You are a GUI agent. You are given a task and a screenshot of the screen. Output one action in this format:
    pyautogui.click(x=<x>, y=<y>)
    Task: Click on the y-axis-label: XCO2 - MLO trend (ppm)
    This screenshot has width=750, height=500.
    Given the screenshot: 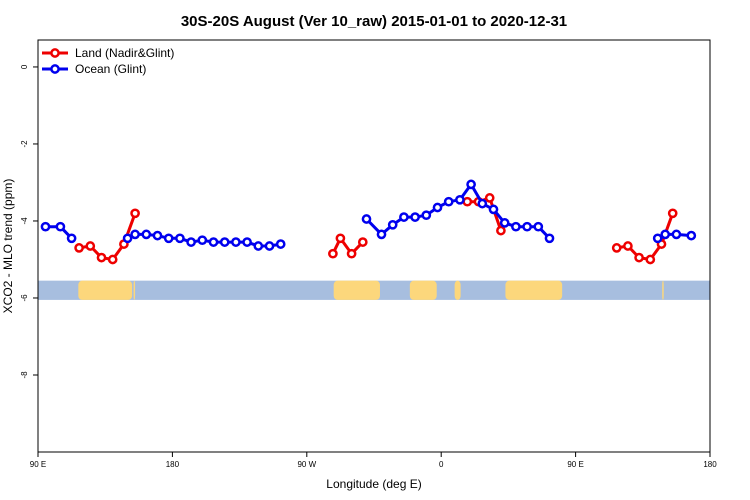 What is the action you would take?
    pyautogui.click(x=8, y=246)
    